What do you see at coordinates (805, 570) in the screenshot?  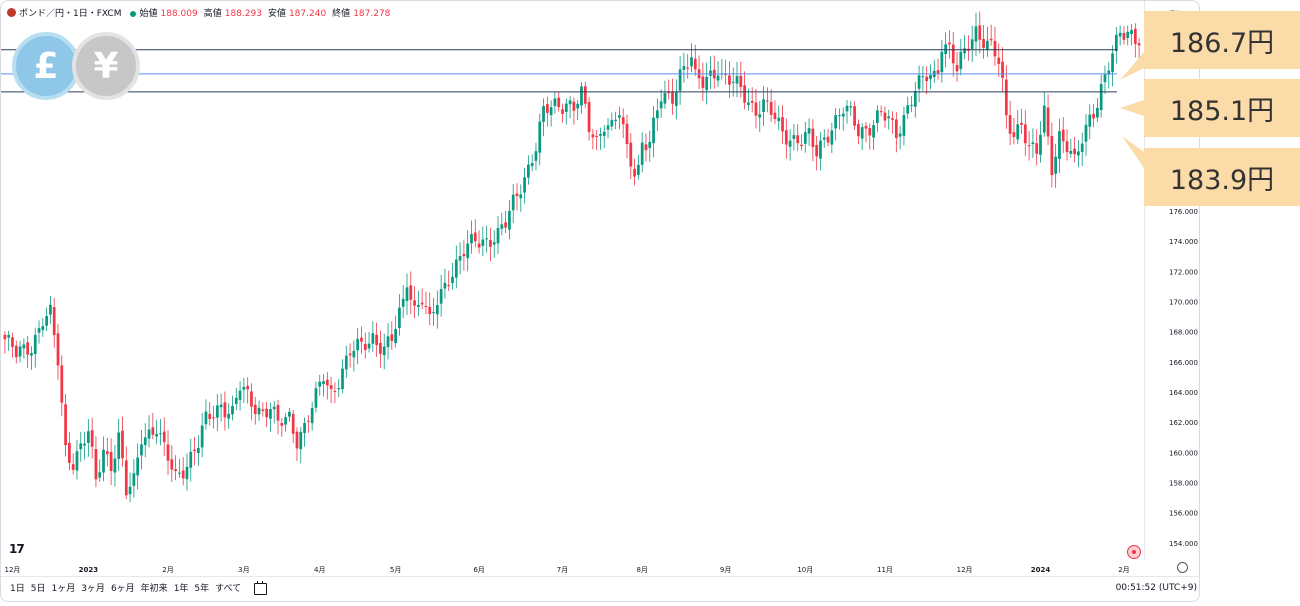 I see `x-tick-label: 10月` at bounding box center [805, 570].